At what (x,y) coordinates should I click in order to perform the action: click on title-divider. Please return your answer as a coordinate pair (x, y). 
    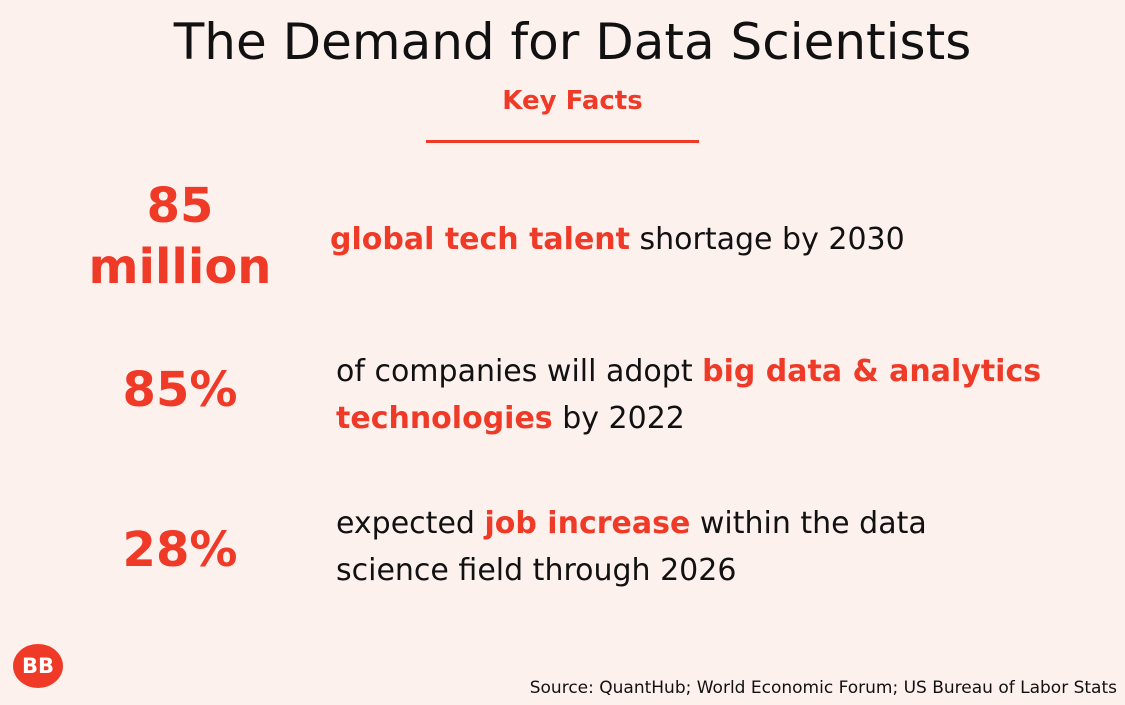
    Looking at the image, I should click on (562, 141).